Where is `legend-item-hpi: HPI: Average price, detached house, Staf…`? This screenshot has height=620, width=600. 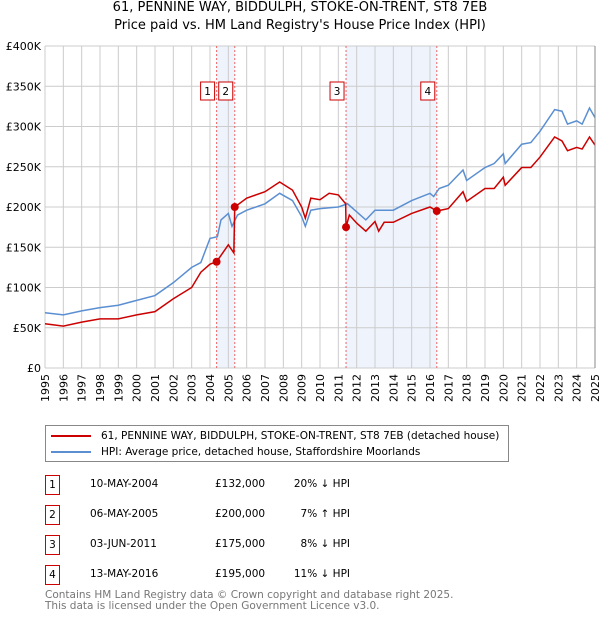 legend-item-hpi: HPI: Average price, detached house, Staf… is located at coordinates (233, 452).